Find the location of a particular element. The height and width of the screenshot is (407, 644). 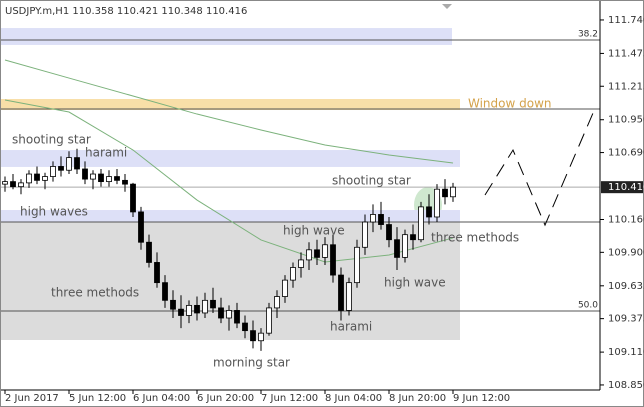

x-tick-label: 7 Jun 12:00 is located at coordinates (289, 398).